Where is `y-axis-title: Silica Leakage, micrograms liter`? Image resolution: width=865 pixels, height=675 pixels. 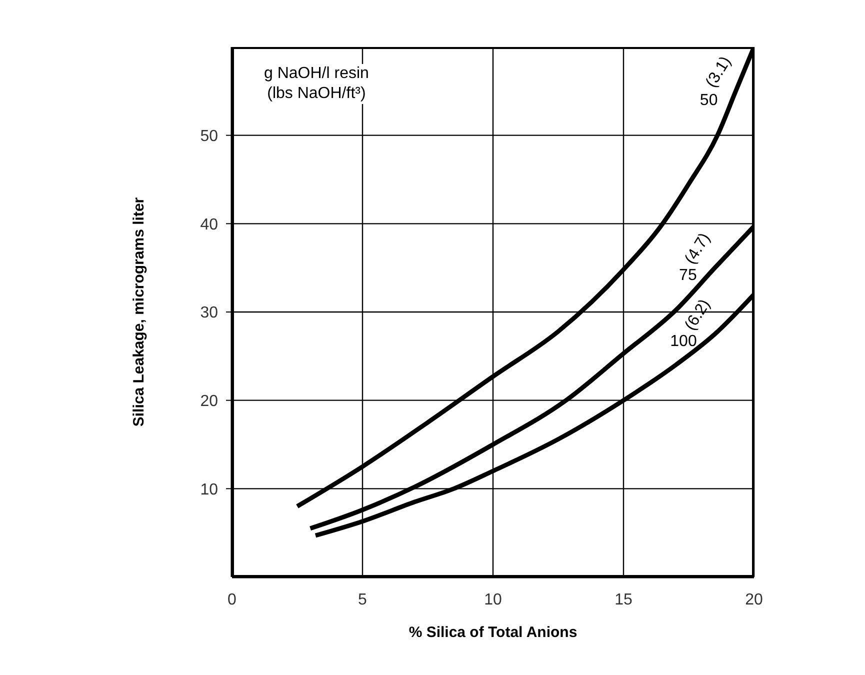 y-axis-title: Silica Leakage, micrograms liter is located at coordinates (139, 312).